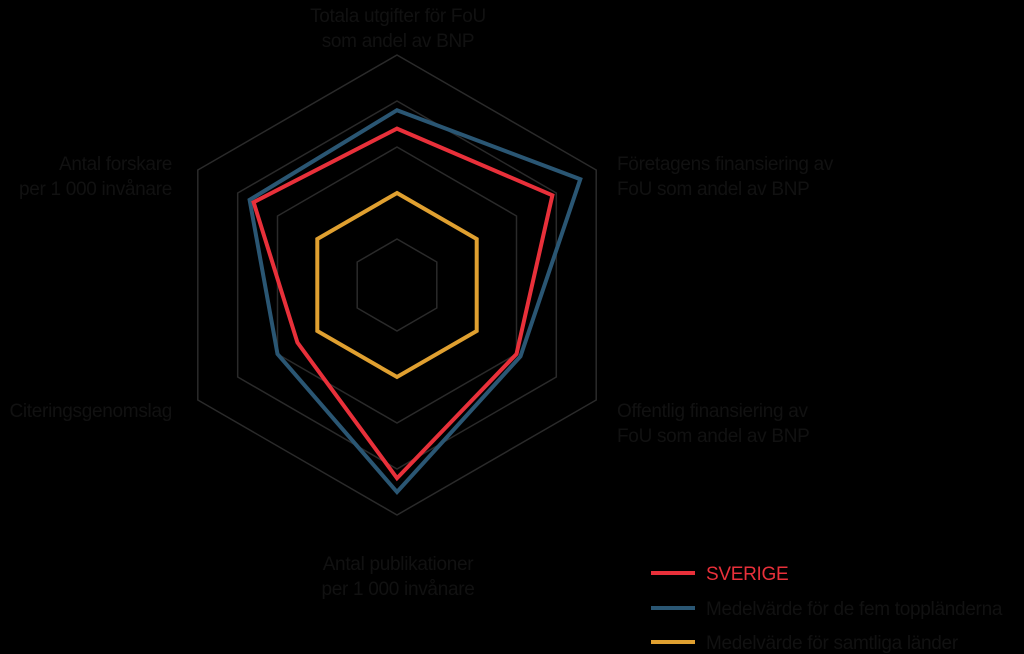 The image size is (1024, 654). Describe the element at coordinates (398, 29) in the screenshot. I see `axis-label-rd-total: Totala utgifter för FoU som andel av BNP` at that location.